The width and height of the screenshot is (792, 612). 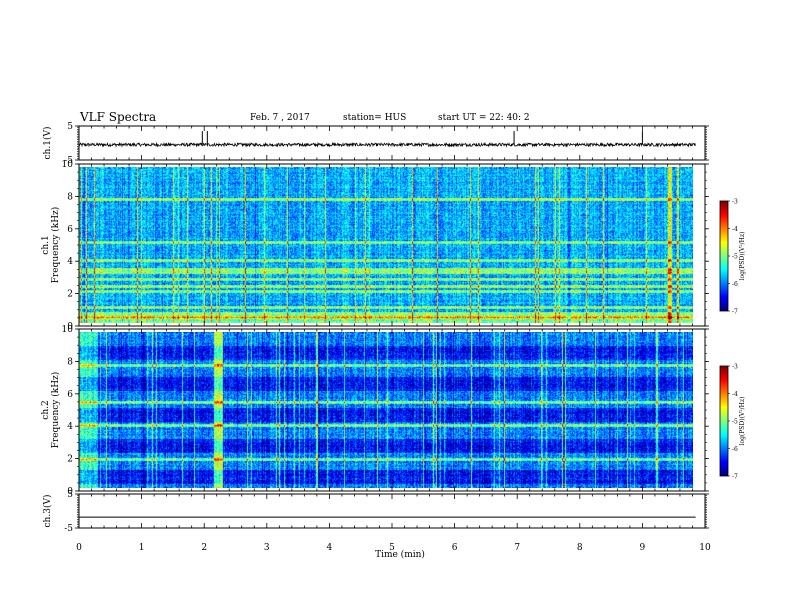 I want to click on chart-title: VLF Spectra, so click(x=118, y=117).